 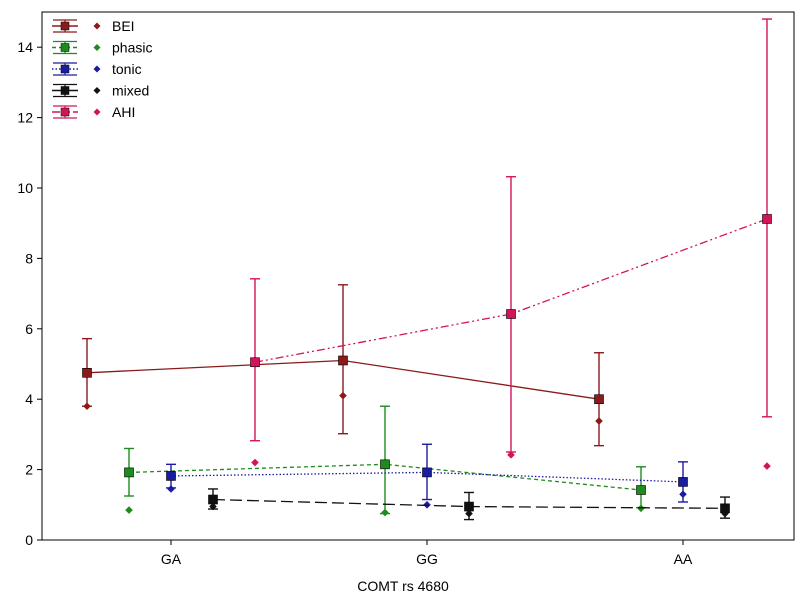 I want to click on x-tick-label: GG, so click(x=427, y=559).